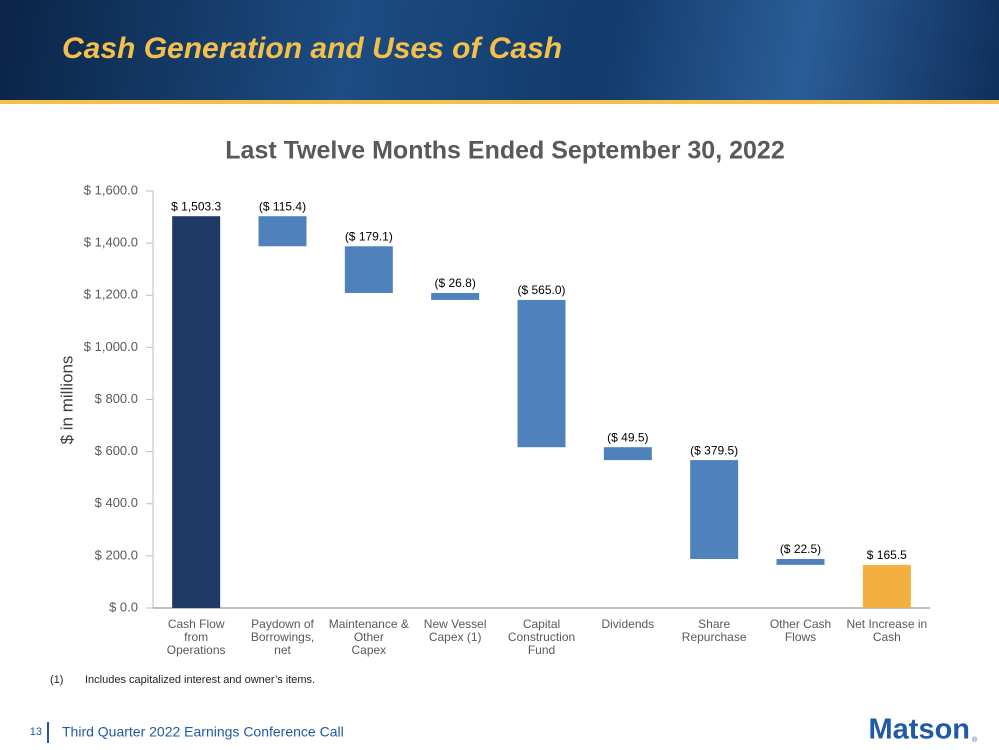 This screenshot has height=750, width=999. What do you see at coordinates (56, 680) in the screenshot?
I see `footnote-marker: (1)` at bounding box center [56, 680].